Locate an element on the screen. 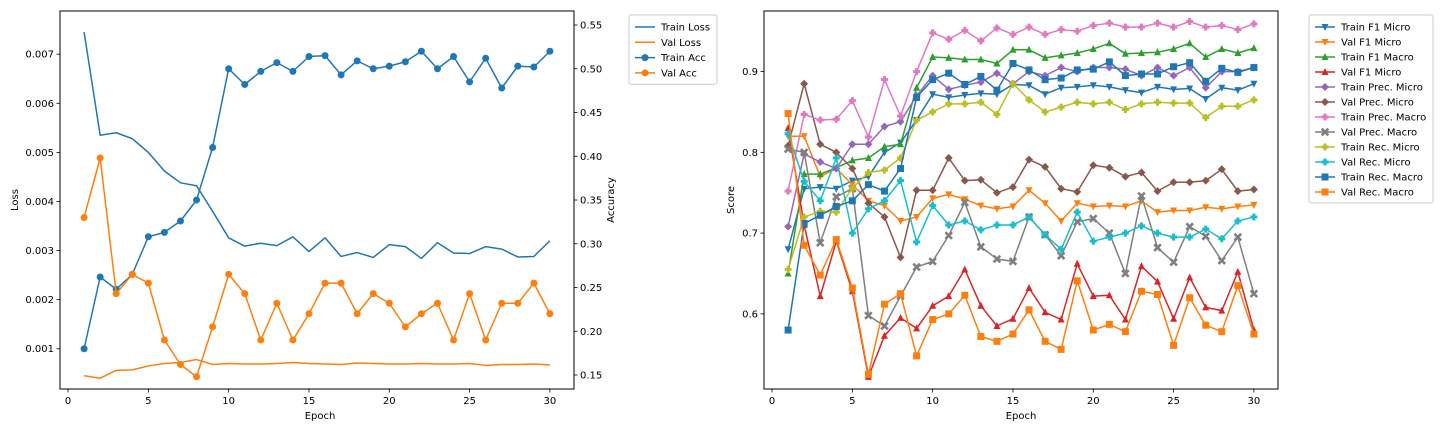  legend-label: Train F1 Macro is located at coordinates (1377, 58).